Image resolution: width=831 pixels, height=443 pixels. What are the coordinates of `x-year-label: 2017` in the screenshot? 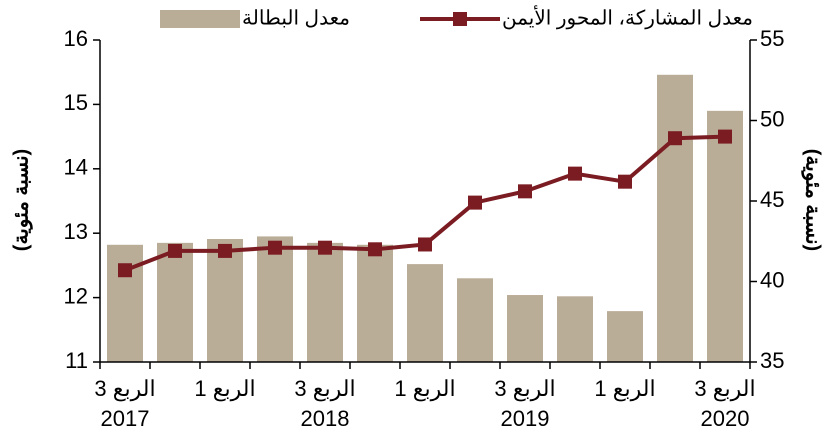 It's located at (125, 418).